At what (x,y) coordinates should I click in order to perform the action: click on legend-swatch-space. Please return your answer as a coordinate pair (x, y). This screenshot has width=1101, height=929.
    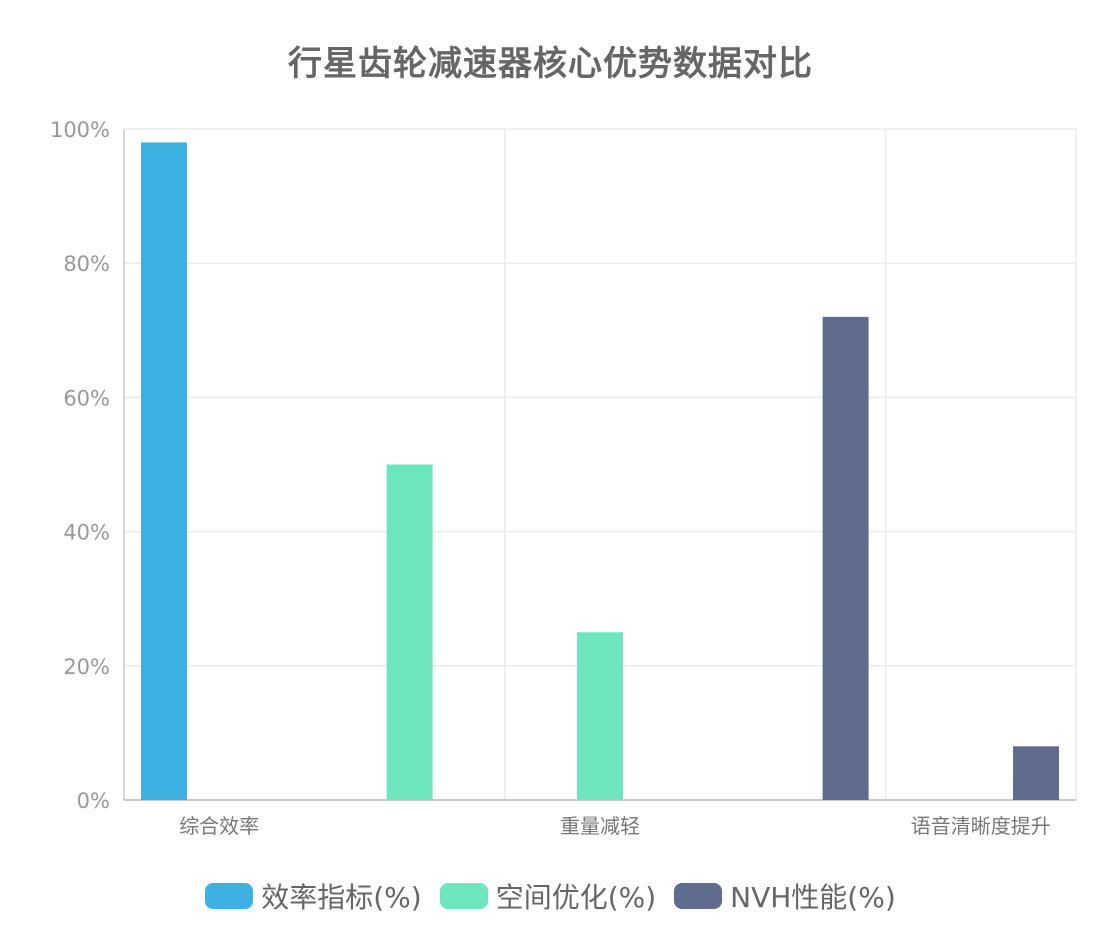
    Looking at the image, I should click on (463, 896).